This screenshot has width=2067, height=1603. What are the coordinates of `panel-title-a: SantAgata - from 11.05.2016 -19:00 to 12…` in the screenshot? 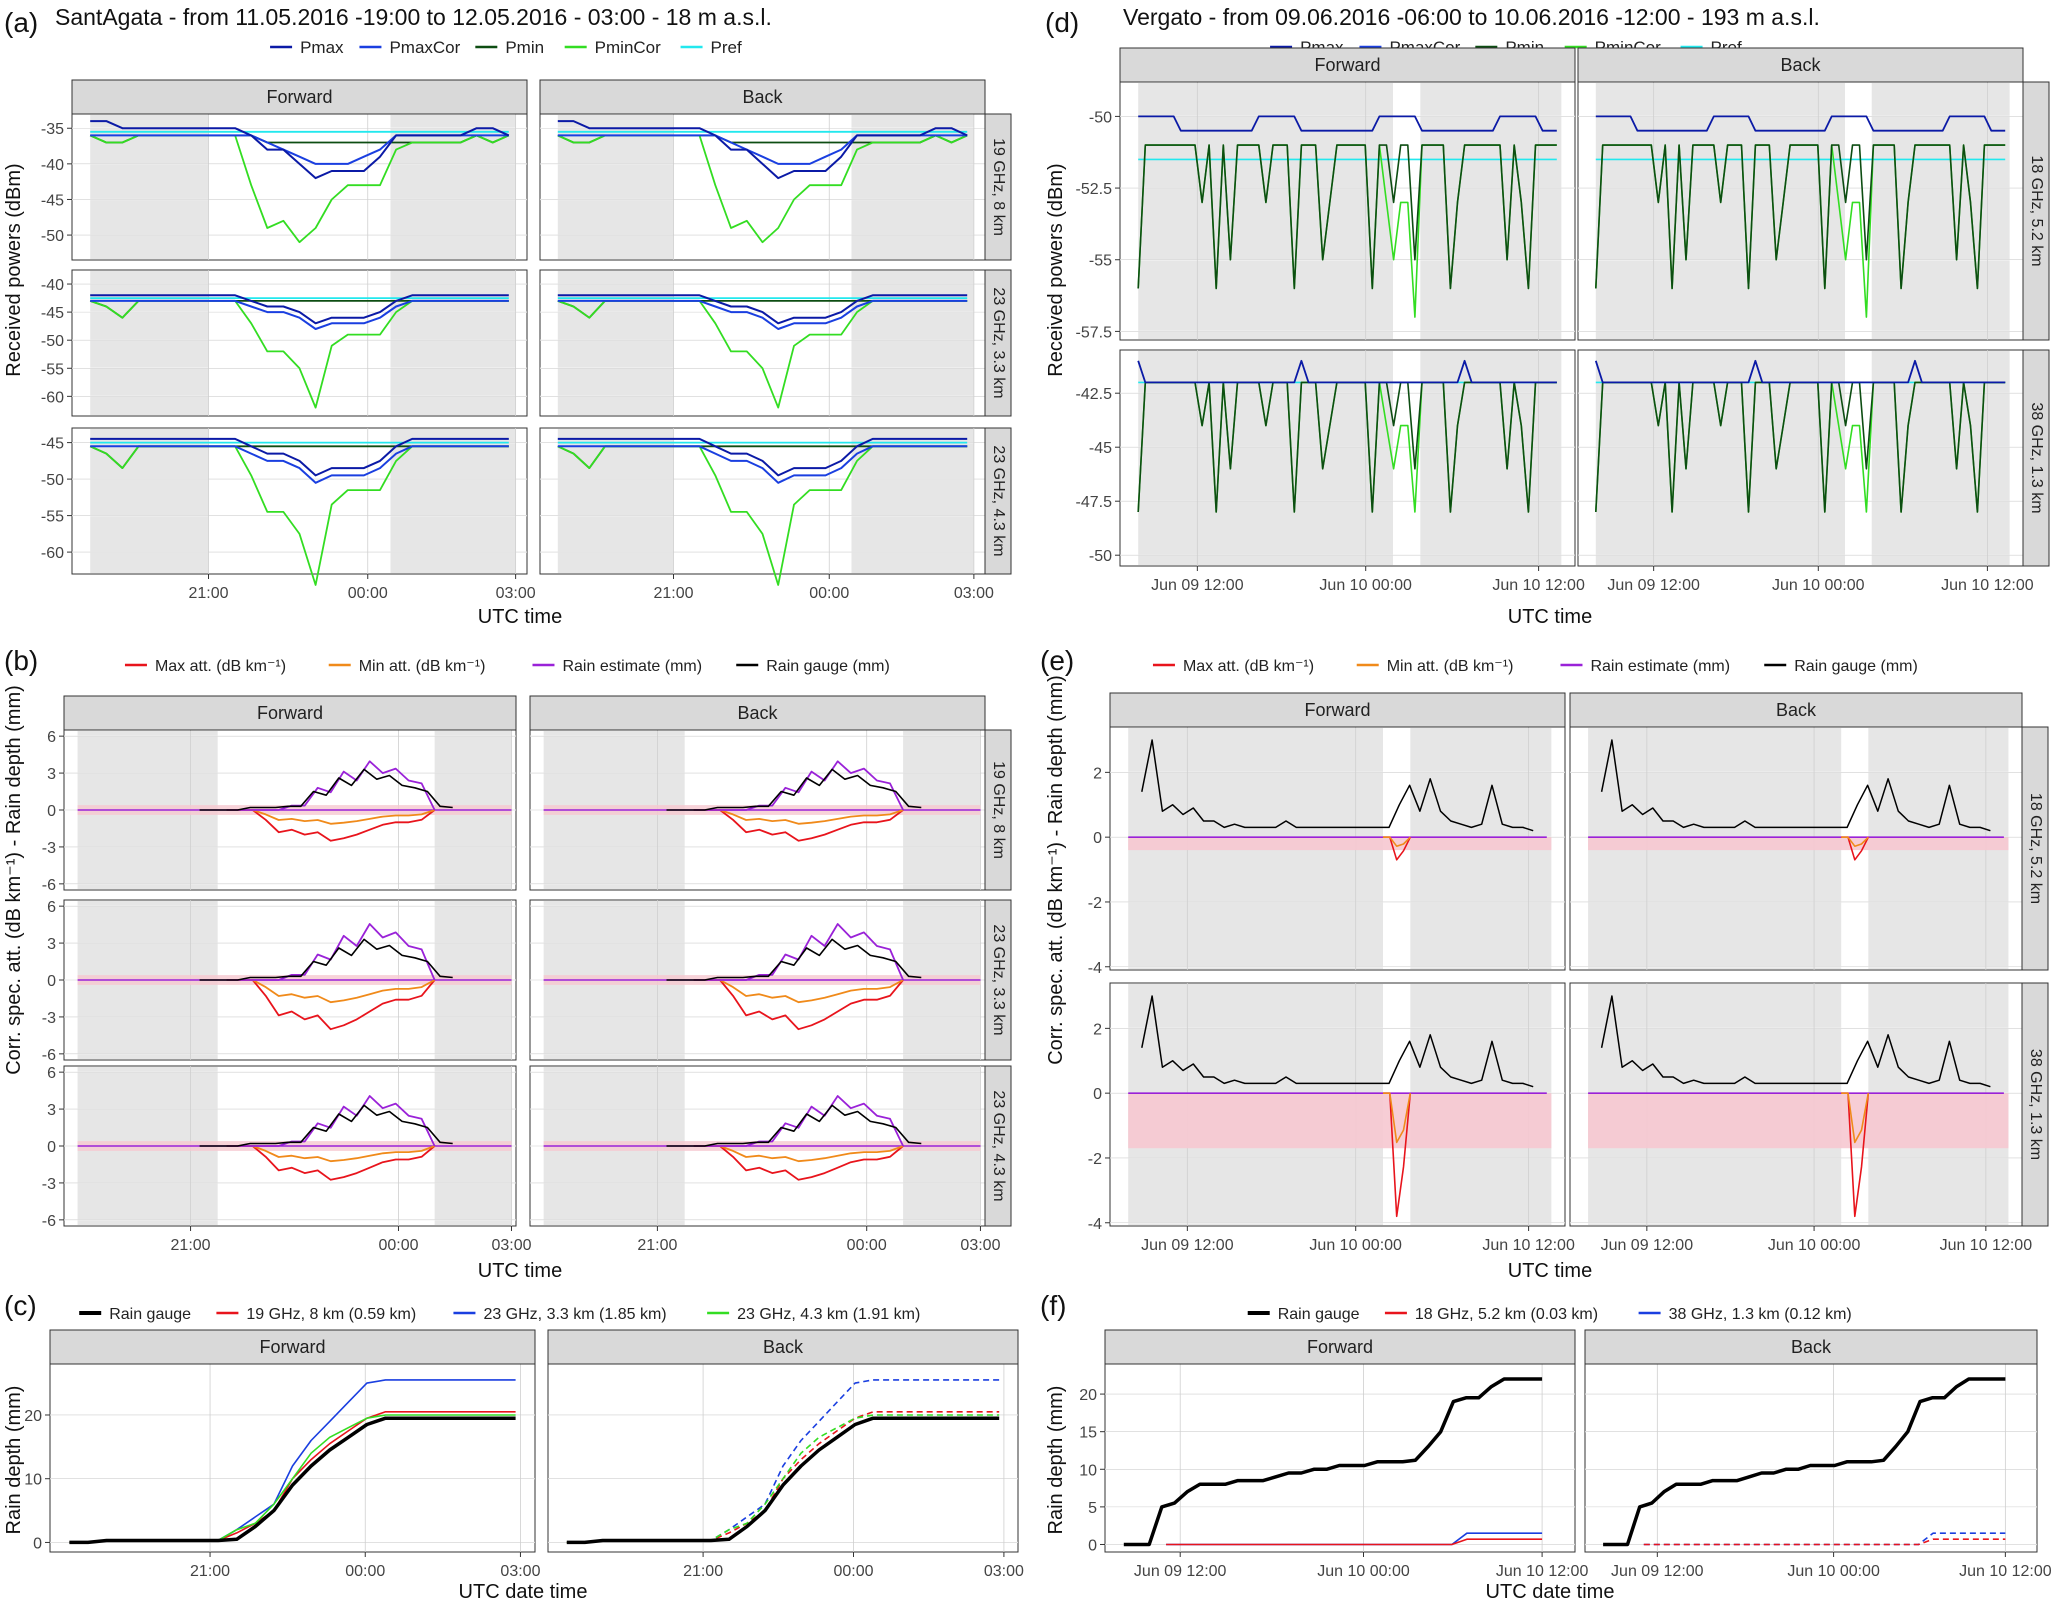 It's located at (413, 17).